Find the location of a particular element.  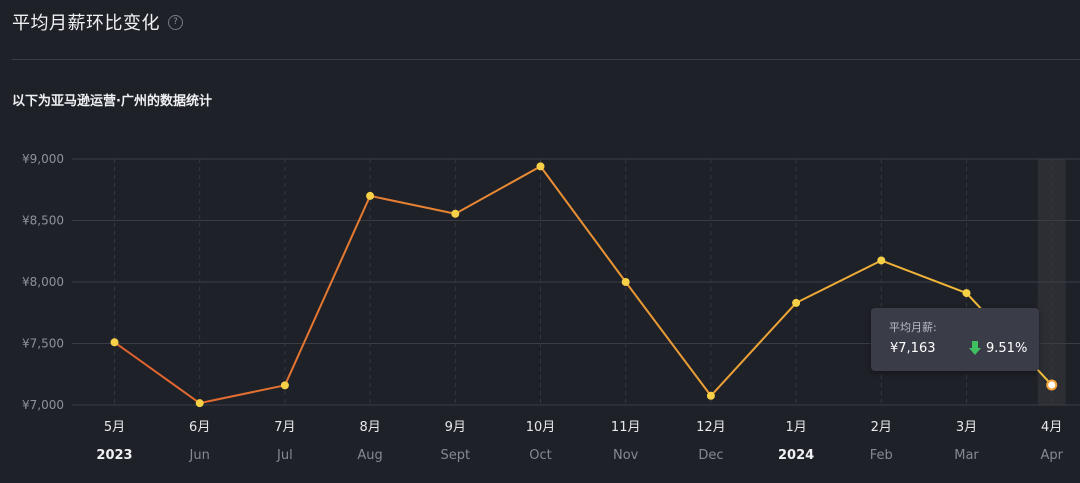

x-tick-label: 10月 is located at coordinates (541, 427).